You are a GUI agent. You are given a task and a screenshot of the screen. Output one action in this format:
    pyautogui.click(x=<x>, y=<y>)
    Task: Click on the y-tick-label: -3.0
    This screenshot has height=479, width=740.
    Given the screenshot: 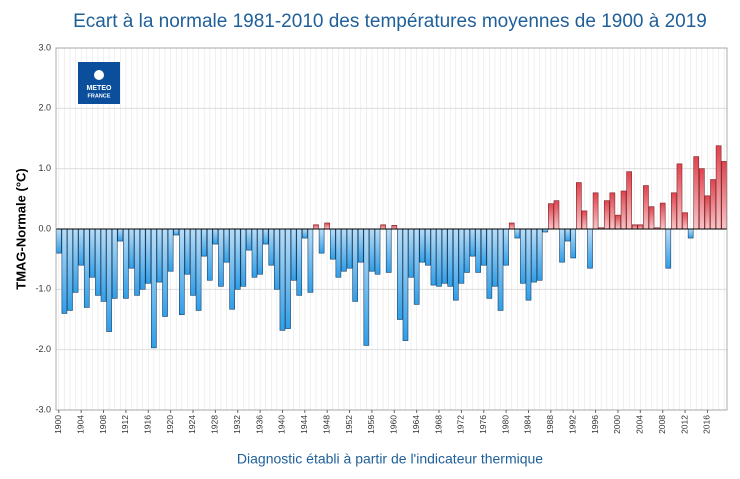 What is the action you would take?
    pyautogui.click(x=43, y=409)
    